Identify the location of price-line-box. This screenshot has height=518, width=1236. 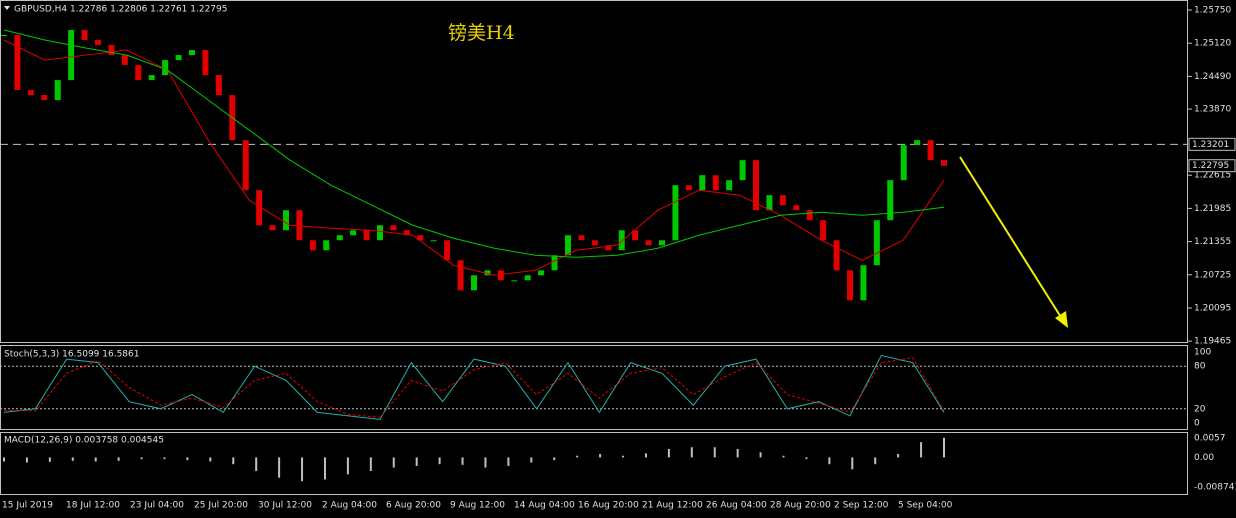
(1212, 144).